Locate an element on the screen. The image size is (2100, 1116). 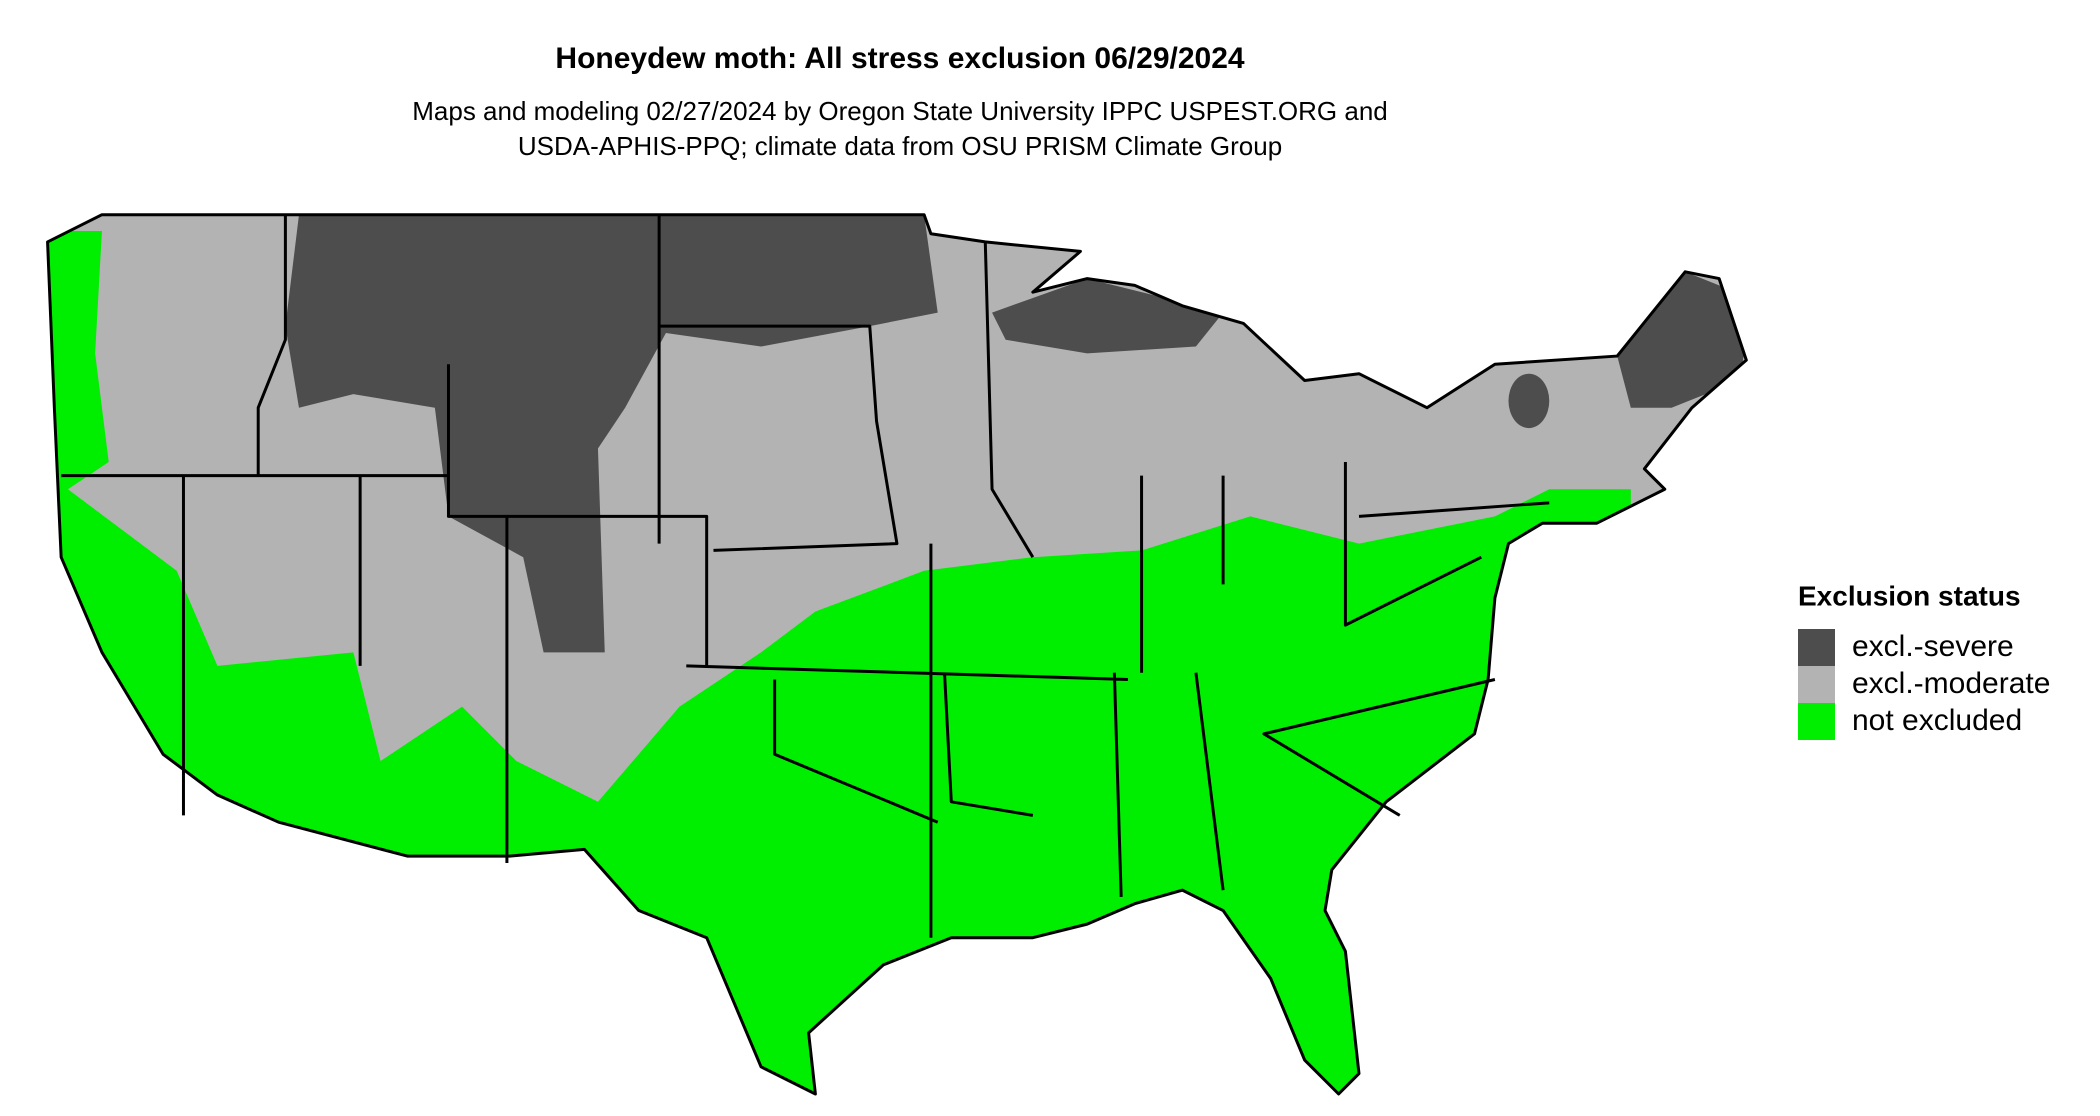
legend: excl.-severe excl.-moderate not excluded is located at coordinates (1924, 684).